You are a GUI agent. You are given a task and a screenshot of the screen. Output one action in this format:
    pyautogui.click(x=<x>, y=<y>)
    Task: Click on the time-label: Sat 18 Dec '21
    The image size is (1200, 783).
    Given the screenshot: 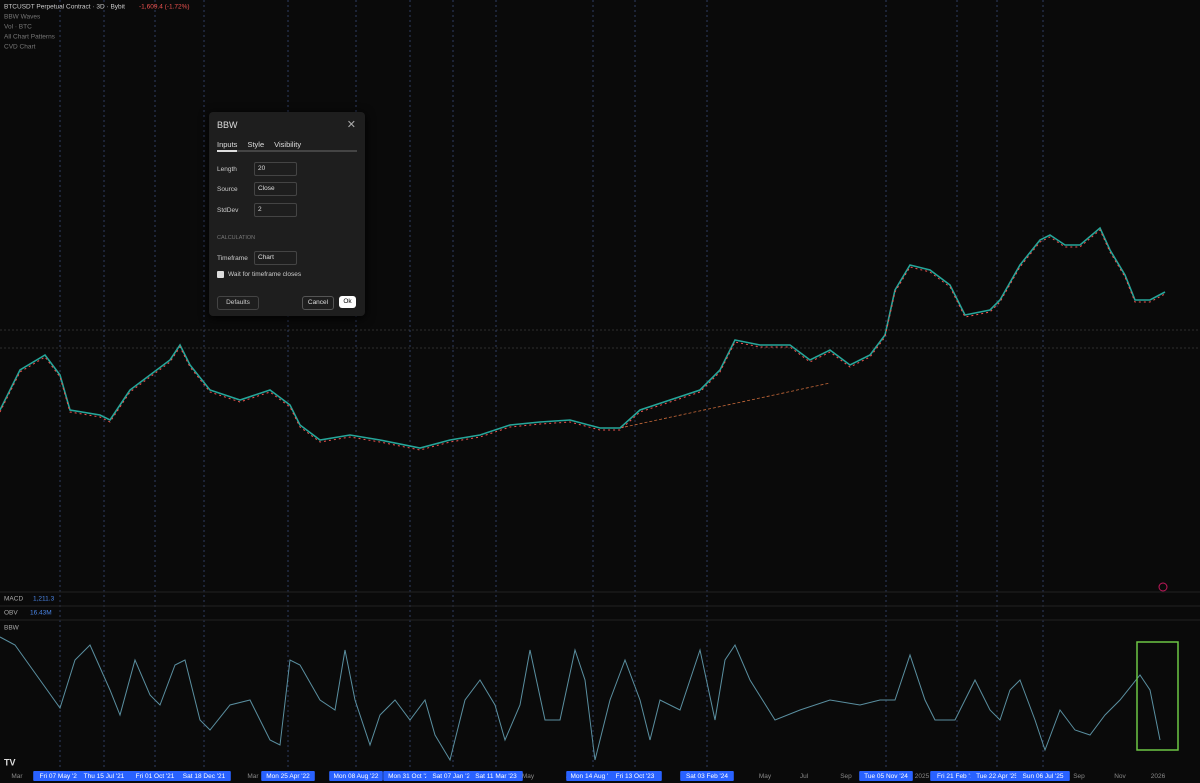 What is the action you would take?
    pyautogui.click(x=204, y=776)
    